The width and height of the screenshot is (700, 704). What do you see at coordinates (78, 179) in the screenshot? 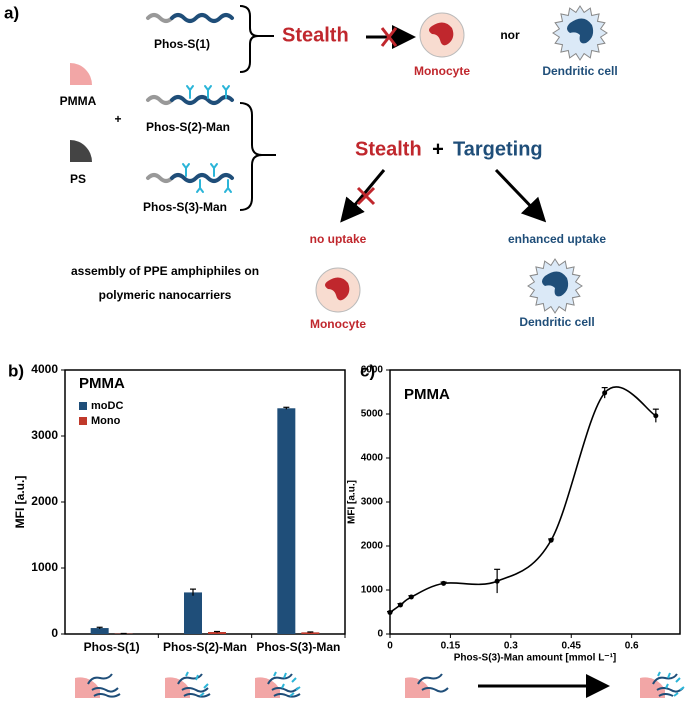
I see `particle-label: PS` at bounding box center [78, 179].